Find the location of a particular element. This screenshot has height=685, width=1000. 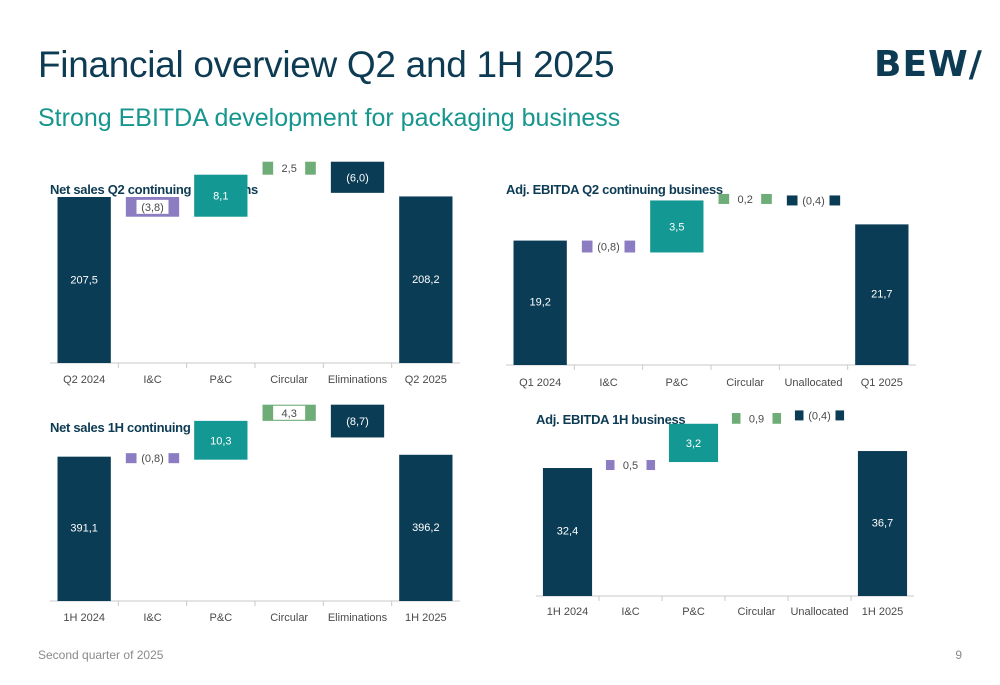

bar-q2-2025 is located at coordinates (426, 279).